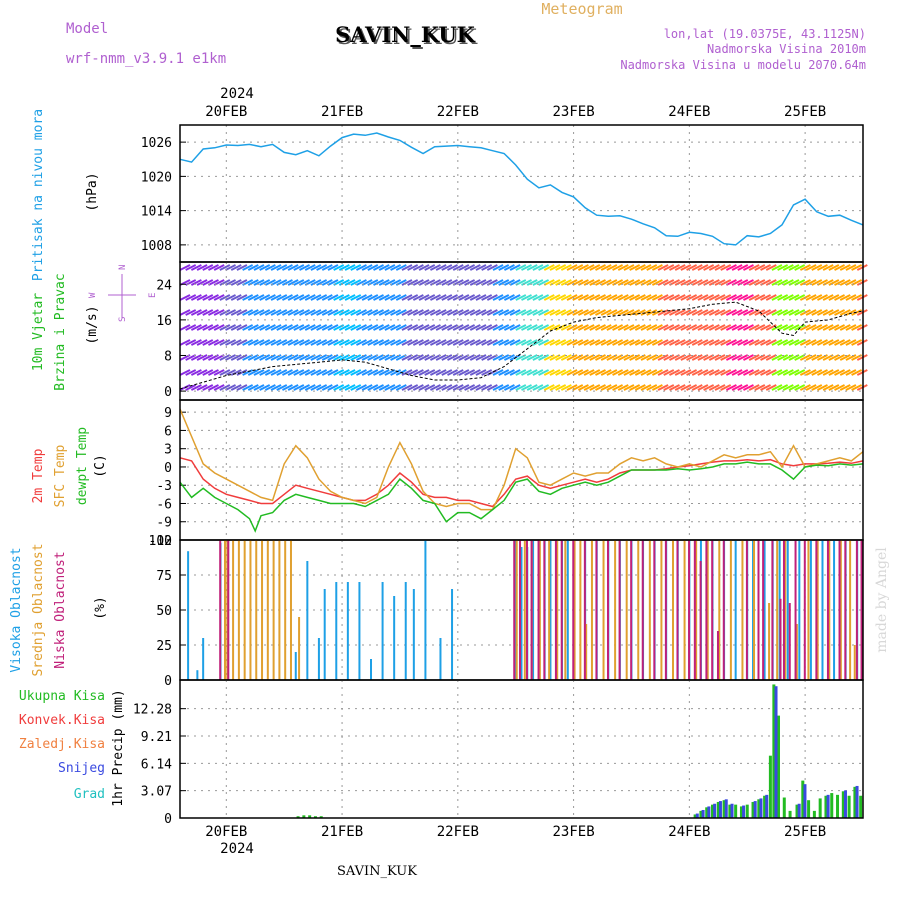 Image resolution: width=900 pixels, height=900 pixels. Describe the element at coordinates (160, 541) in the screenshot. I see `y-tick-label: -12` at that location.